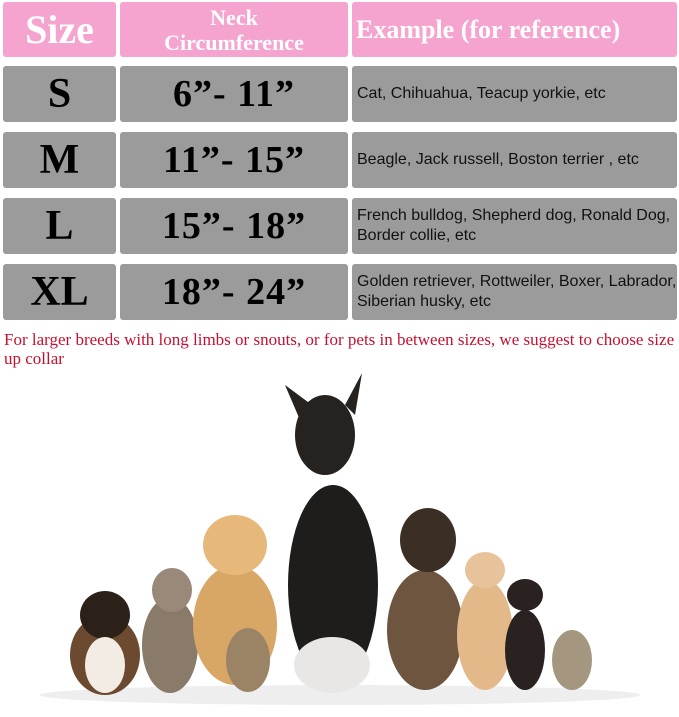 Image resolution: width=679 pixels, height=717 pixels. What do you see at coordinates (59, 29) in the screenshot?
I see `header-size: Size` at bounding box center [59, 29].